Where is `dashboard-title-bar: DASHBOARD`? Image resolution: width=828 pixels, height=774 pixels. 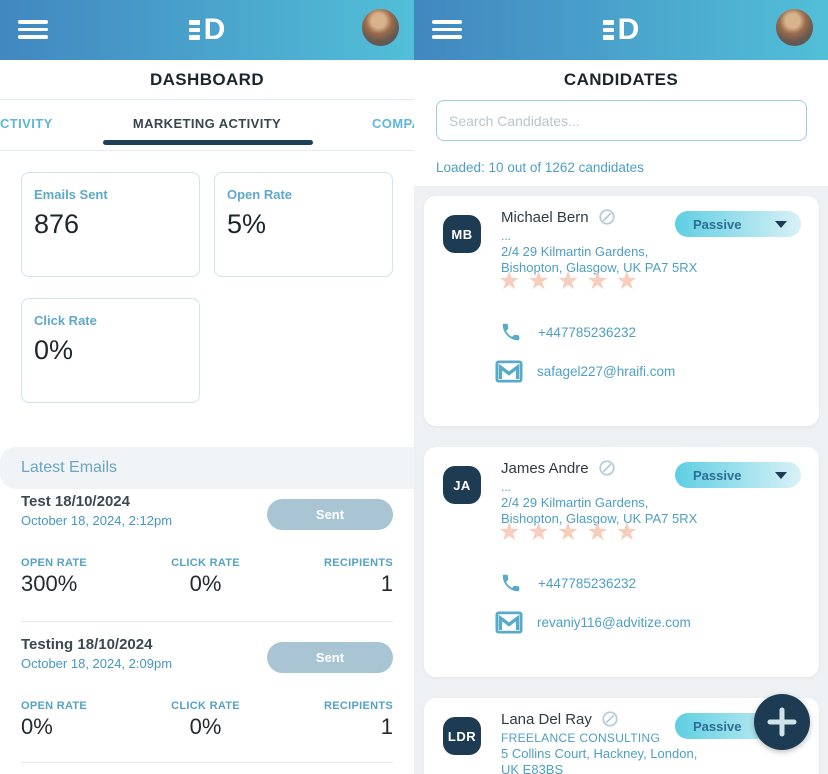
dashboard-title-bar: DASHBOARD is located at coordinates (207, 80).